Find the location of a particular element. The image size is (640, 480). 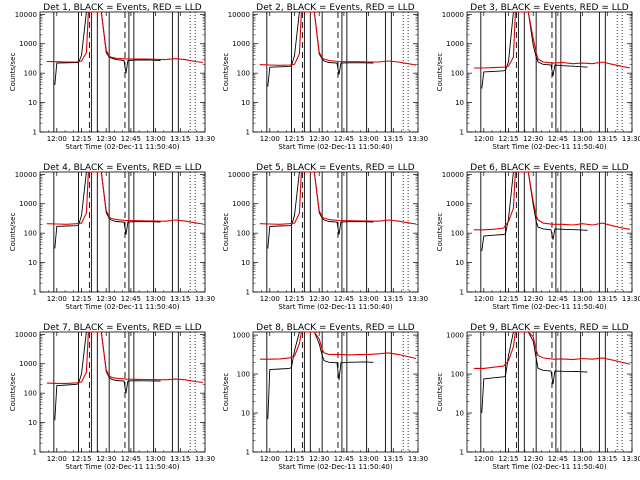

chart-title: Det 8, BLACK = Events, RED = LLD is located at coordinates (335, 328).